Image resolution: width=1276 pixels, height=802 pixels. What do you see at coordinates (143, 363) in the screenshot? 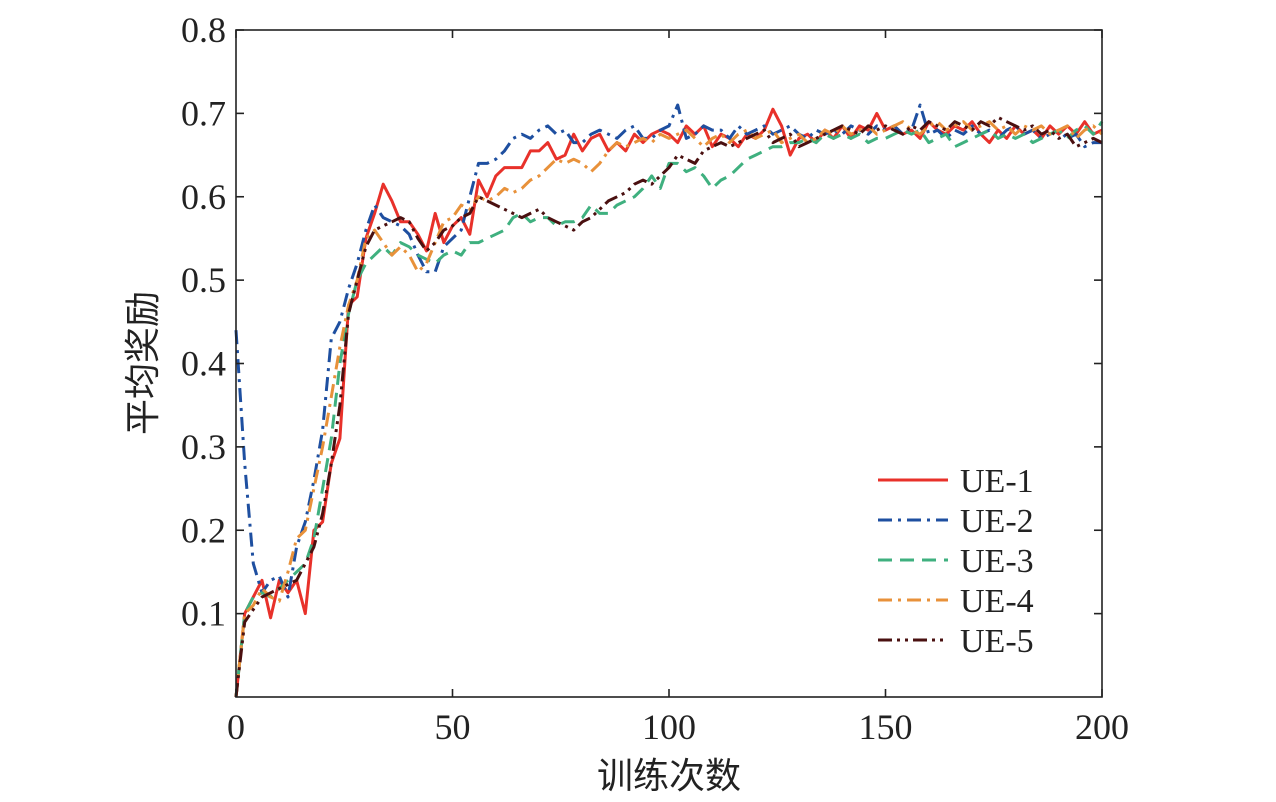
I see `y-axis-label: 平均奖励` at bounding box center [143, 363].